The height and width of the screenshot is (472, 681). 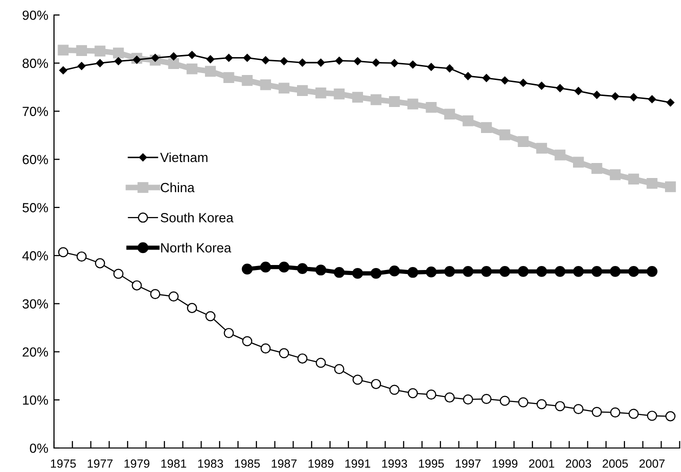 What do you see at coordinates (196, 247) in the screenshot?
I see `legend-label: North Korea` at bounding box center [196, 247].